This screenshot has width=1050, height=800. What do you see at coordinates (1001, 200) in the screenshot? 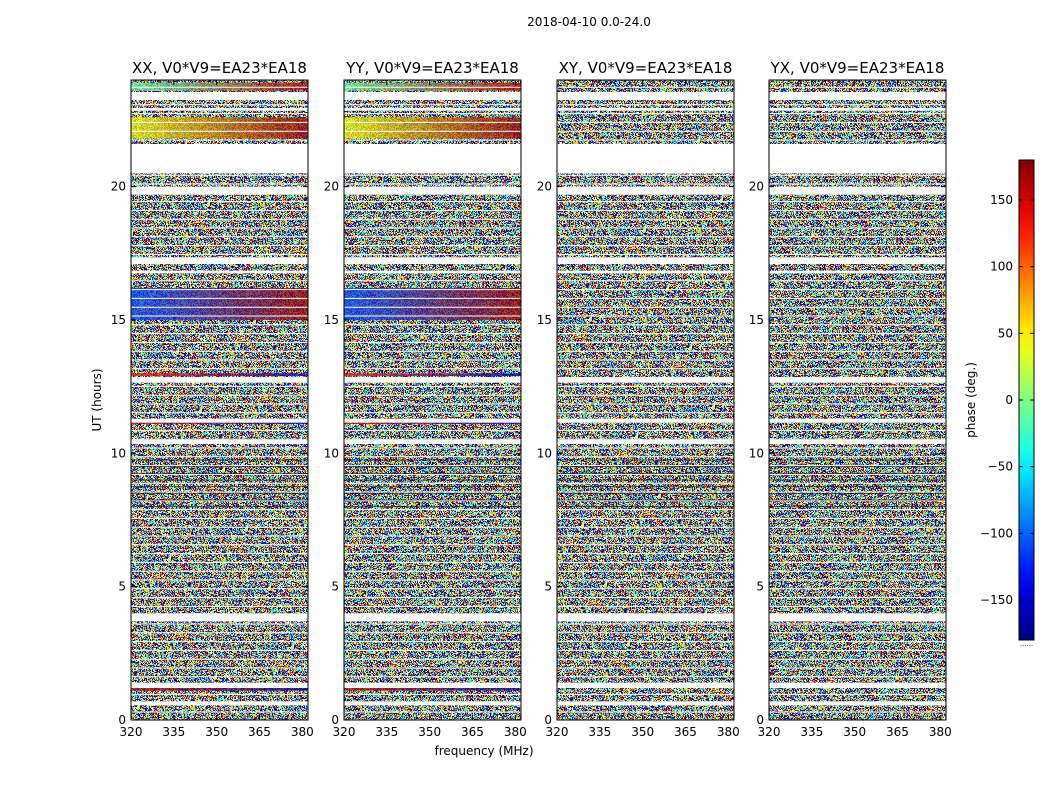
I see `colorbar-tick-label: 150` at bounding box center [1001, 200].